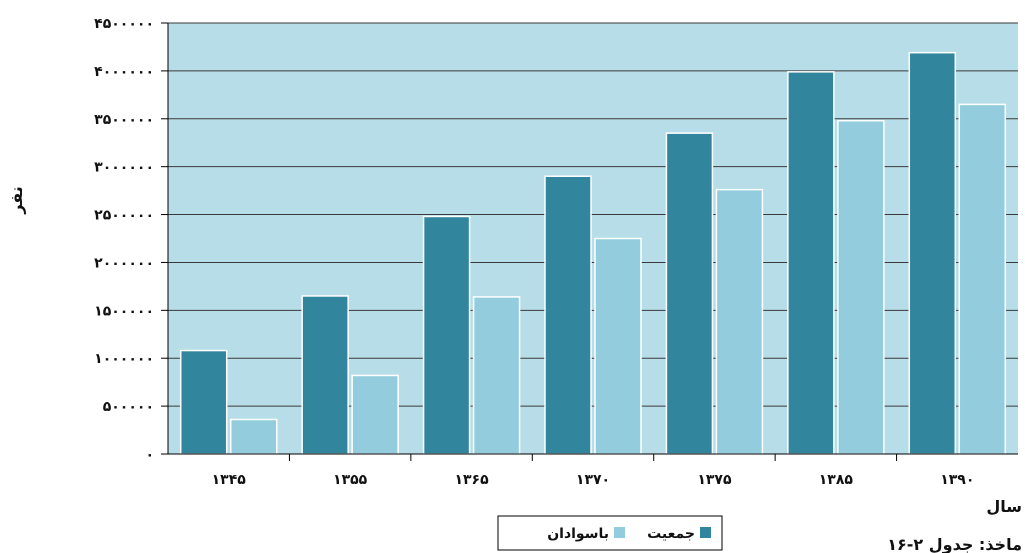  I want to click on y-tick-label: ۰, so click(149, 455).